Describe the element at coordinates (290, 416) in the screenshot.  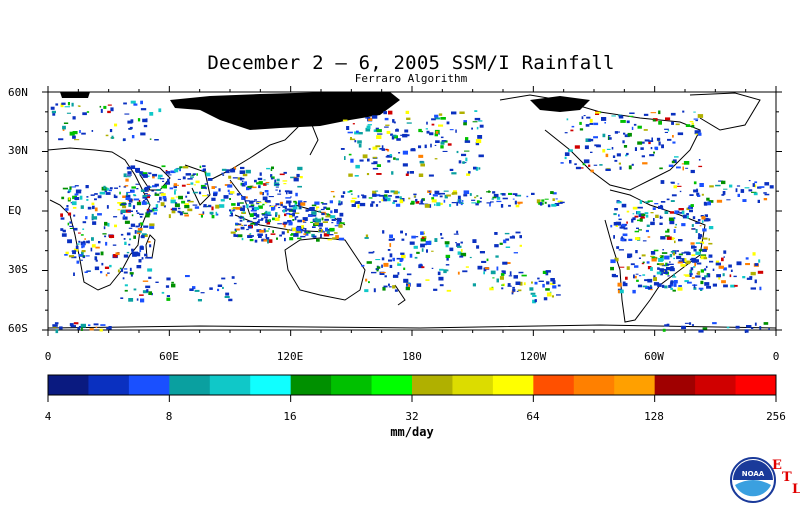
I see `colorbar-label-16: 16` at that location.